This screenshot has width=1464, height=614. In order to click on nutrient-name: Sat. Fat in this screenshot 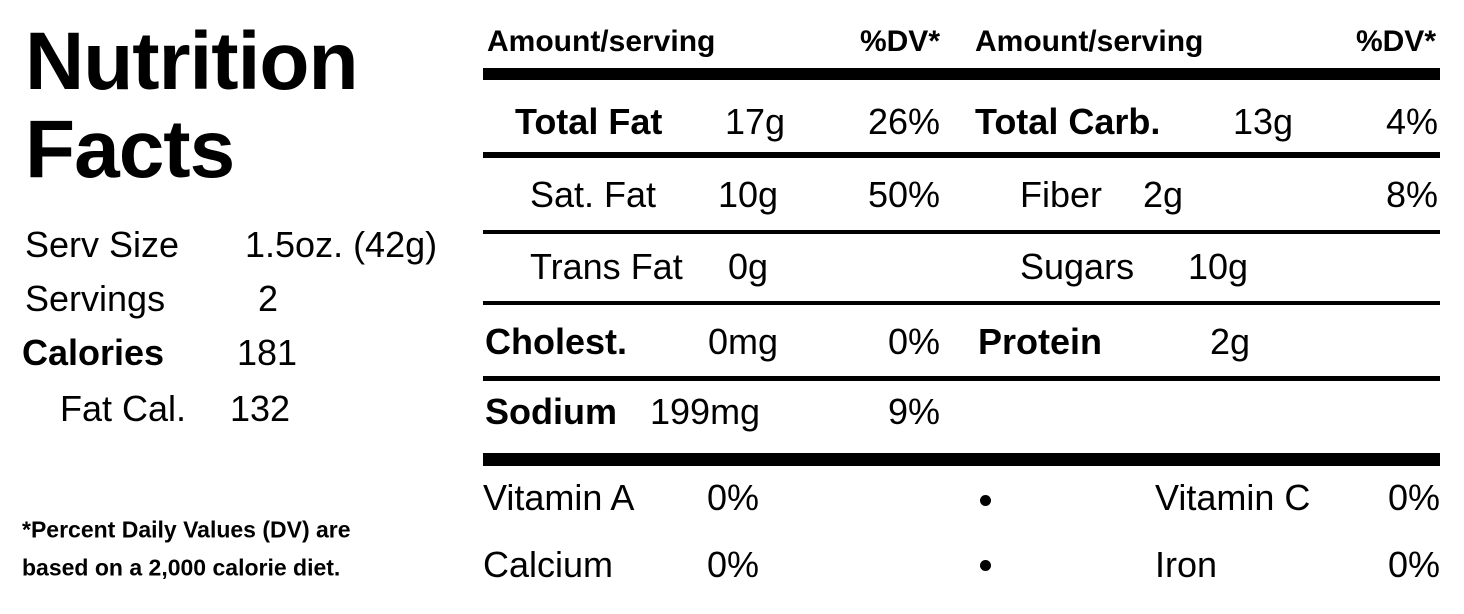, I will do `click(593, 194)`.